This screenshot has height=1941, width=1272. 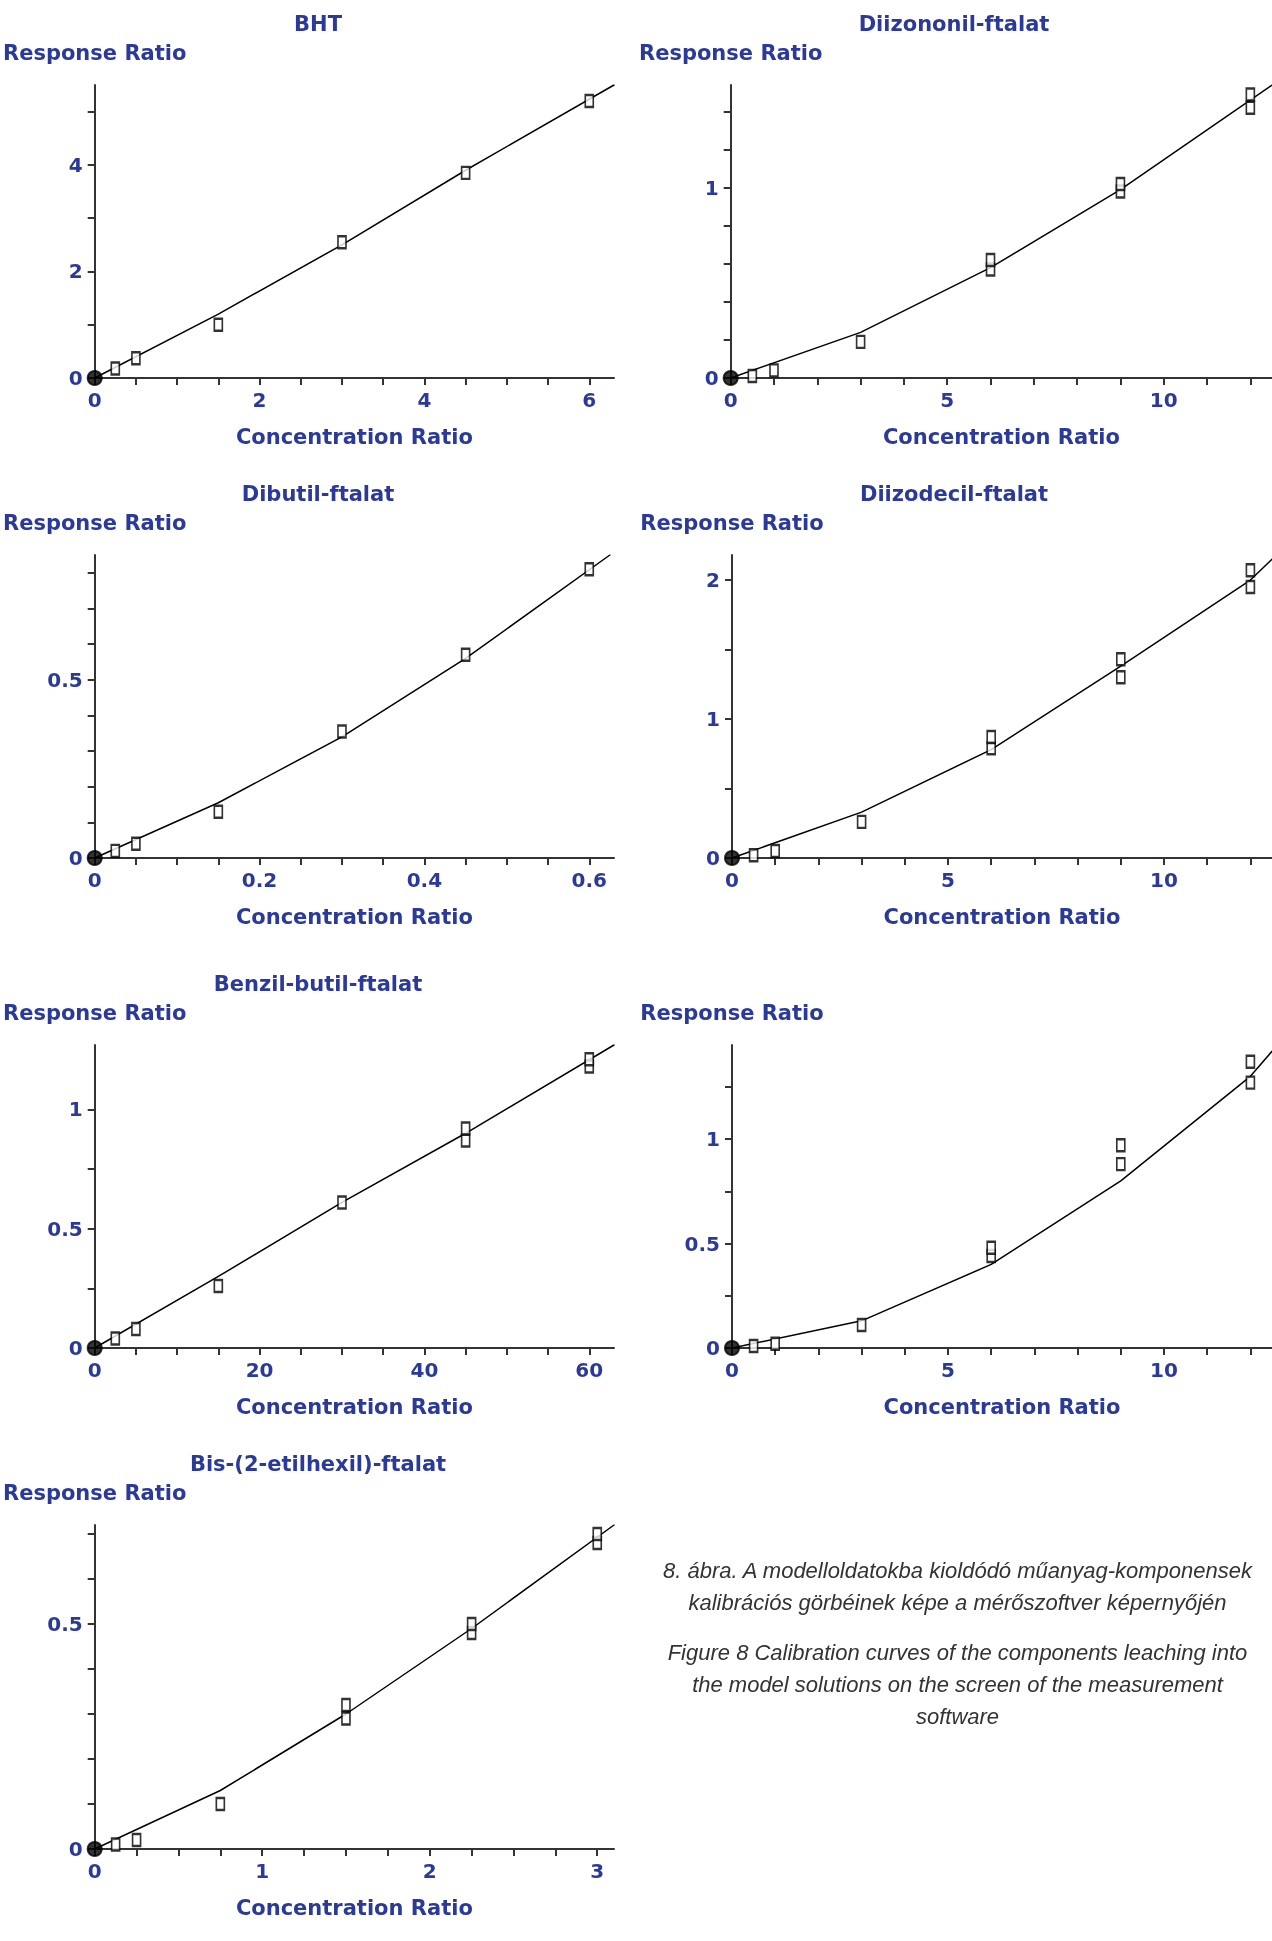 What do you see at coordinates (318, 23) in the screenshot?
I see `chart-title: BHT` at bounding box center [318, 23].